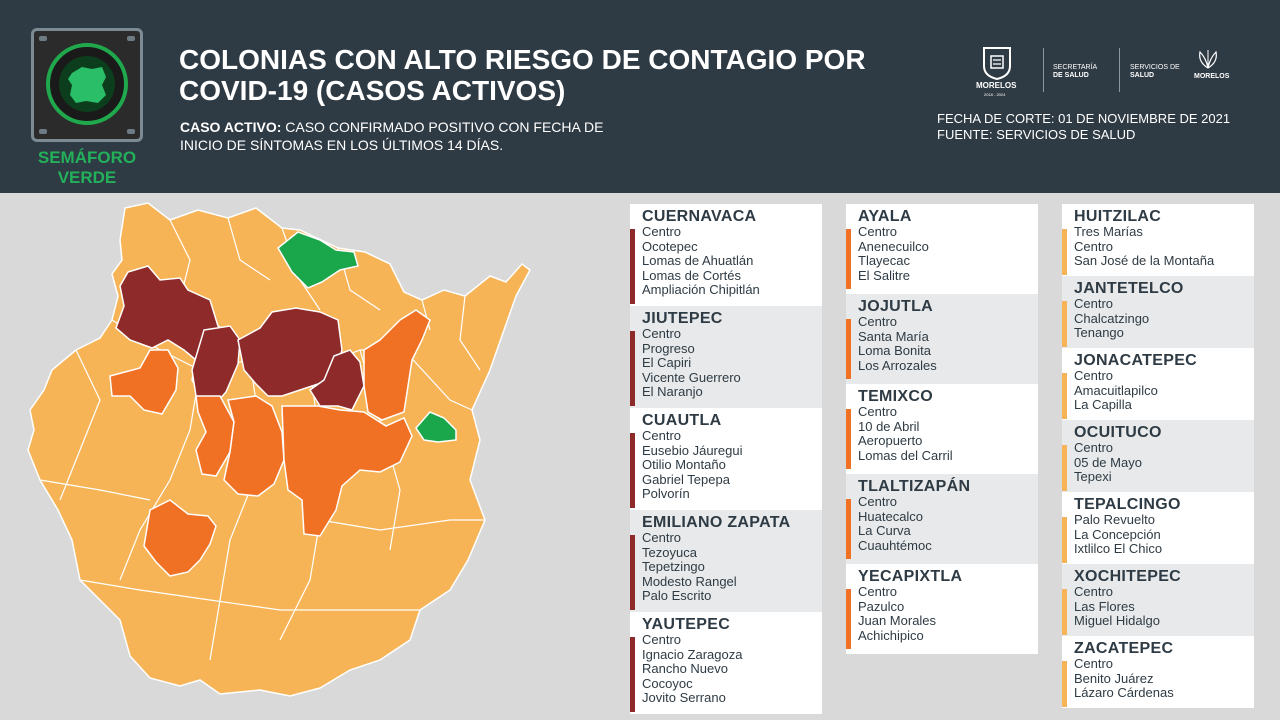 This screenshot has width=1280, height=720. Describe the element at coordinates (884, 261) in the screenshot. I see `colonia-item: Tlayecac` at that location.